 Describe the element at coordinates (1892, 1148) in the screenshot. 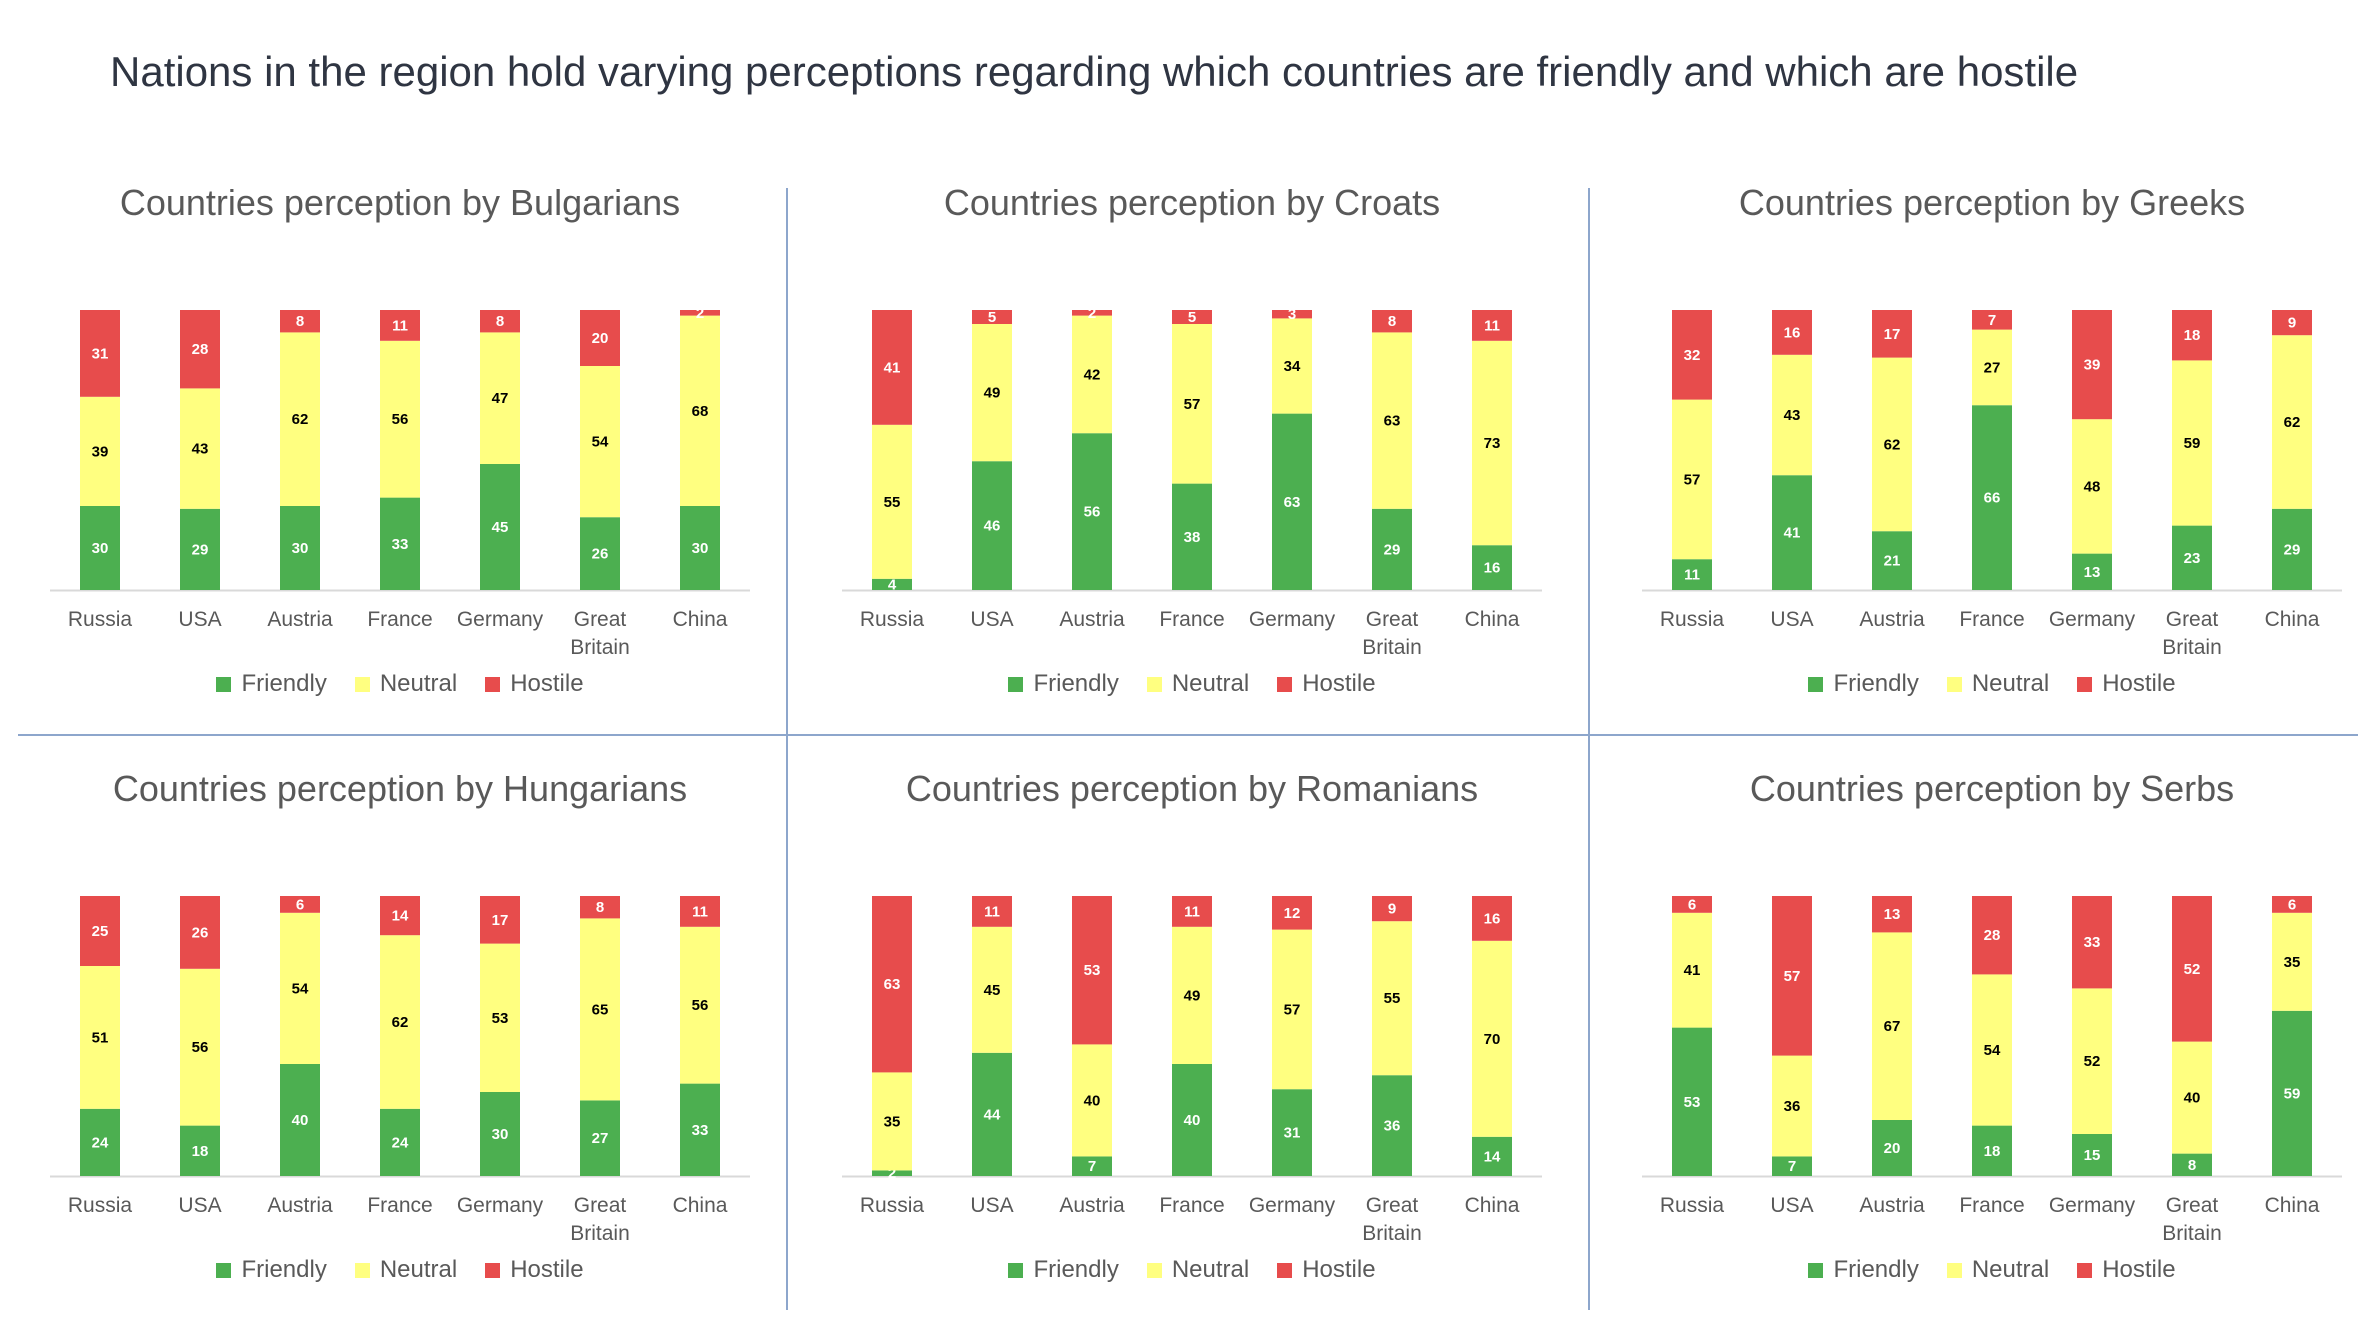

I see `data-label-friendly-austria: 20` at that location.